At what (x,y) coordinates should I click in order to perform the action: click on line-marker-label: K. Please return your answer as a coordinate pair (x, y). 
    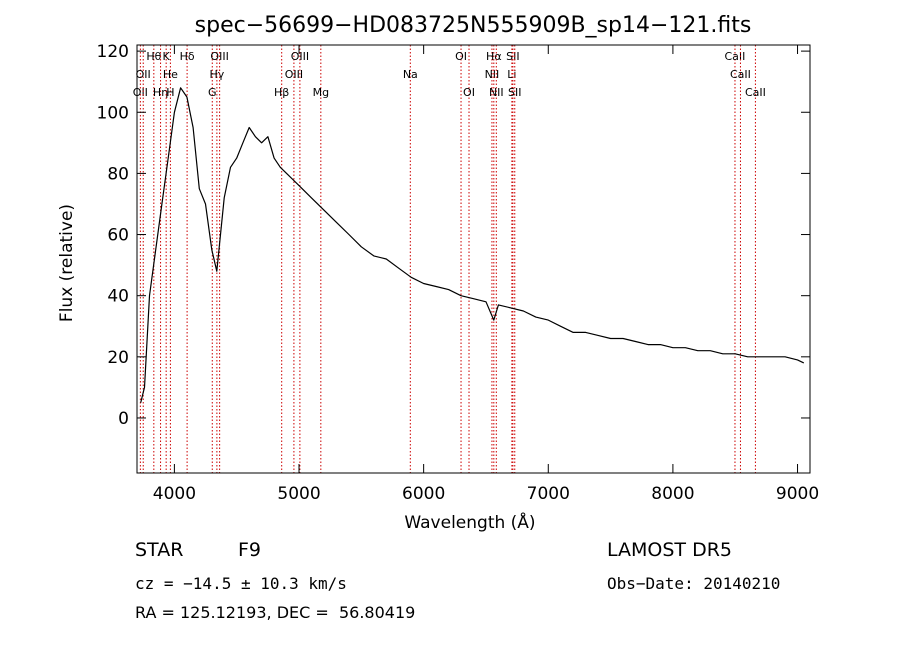
    Looking at the image, I should click on (167, 56).